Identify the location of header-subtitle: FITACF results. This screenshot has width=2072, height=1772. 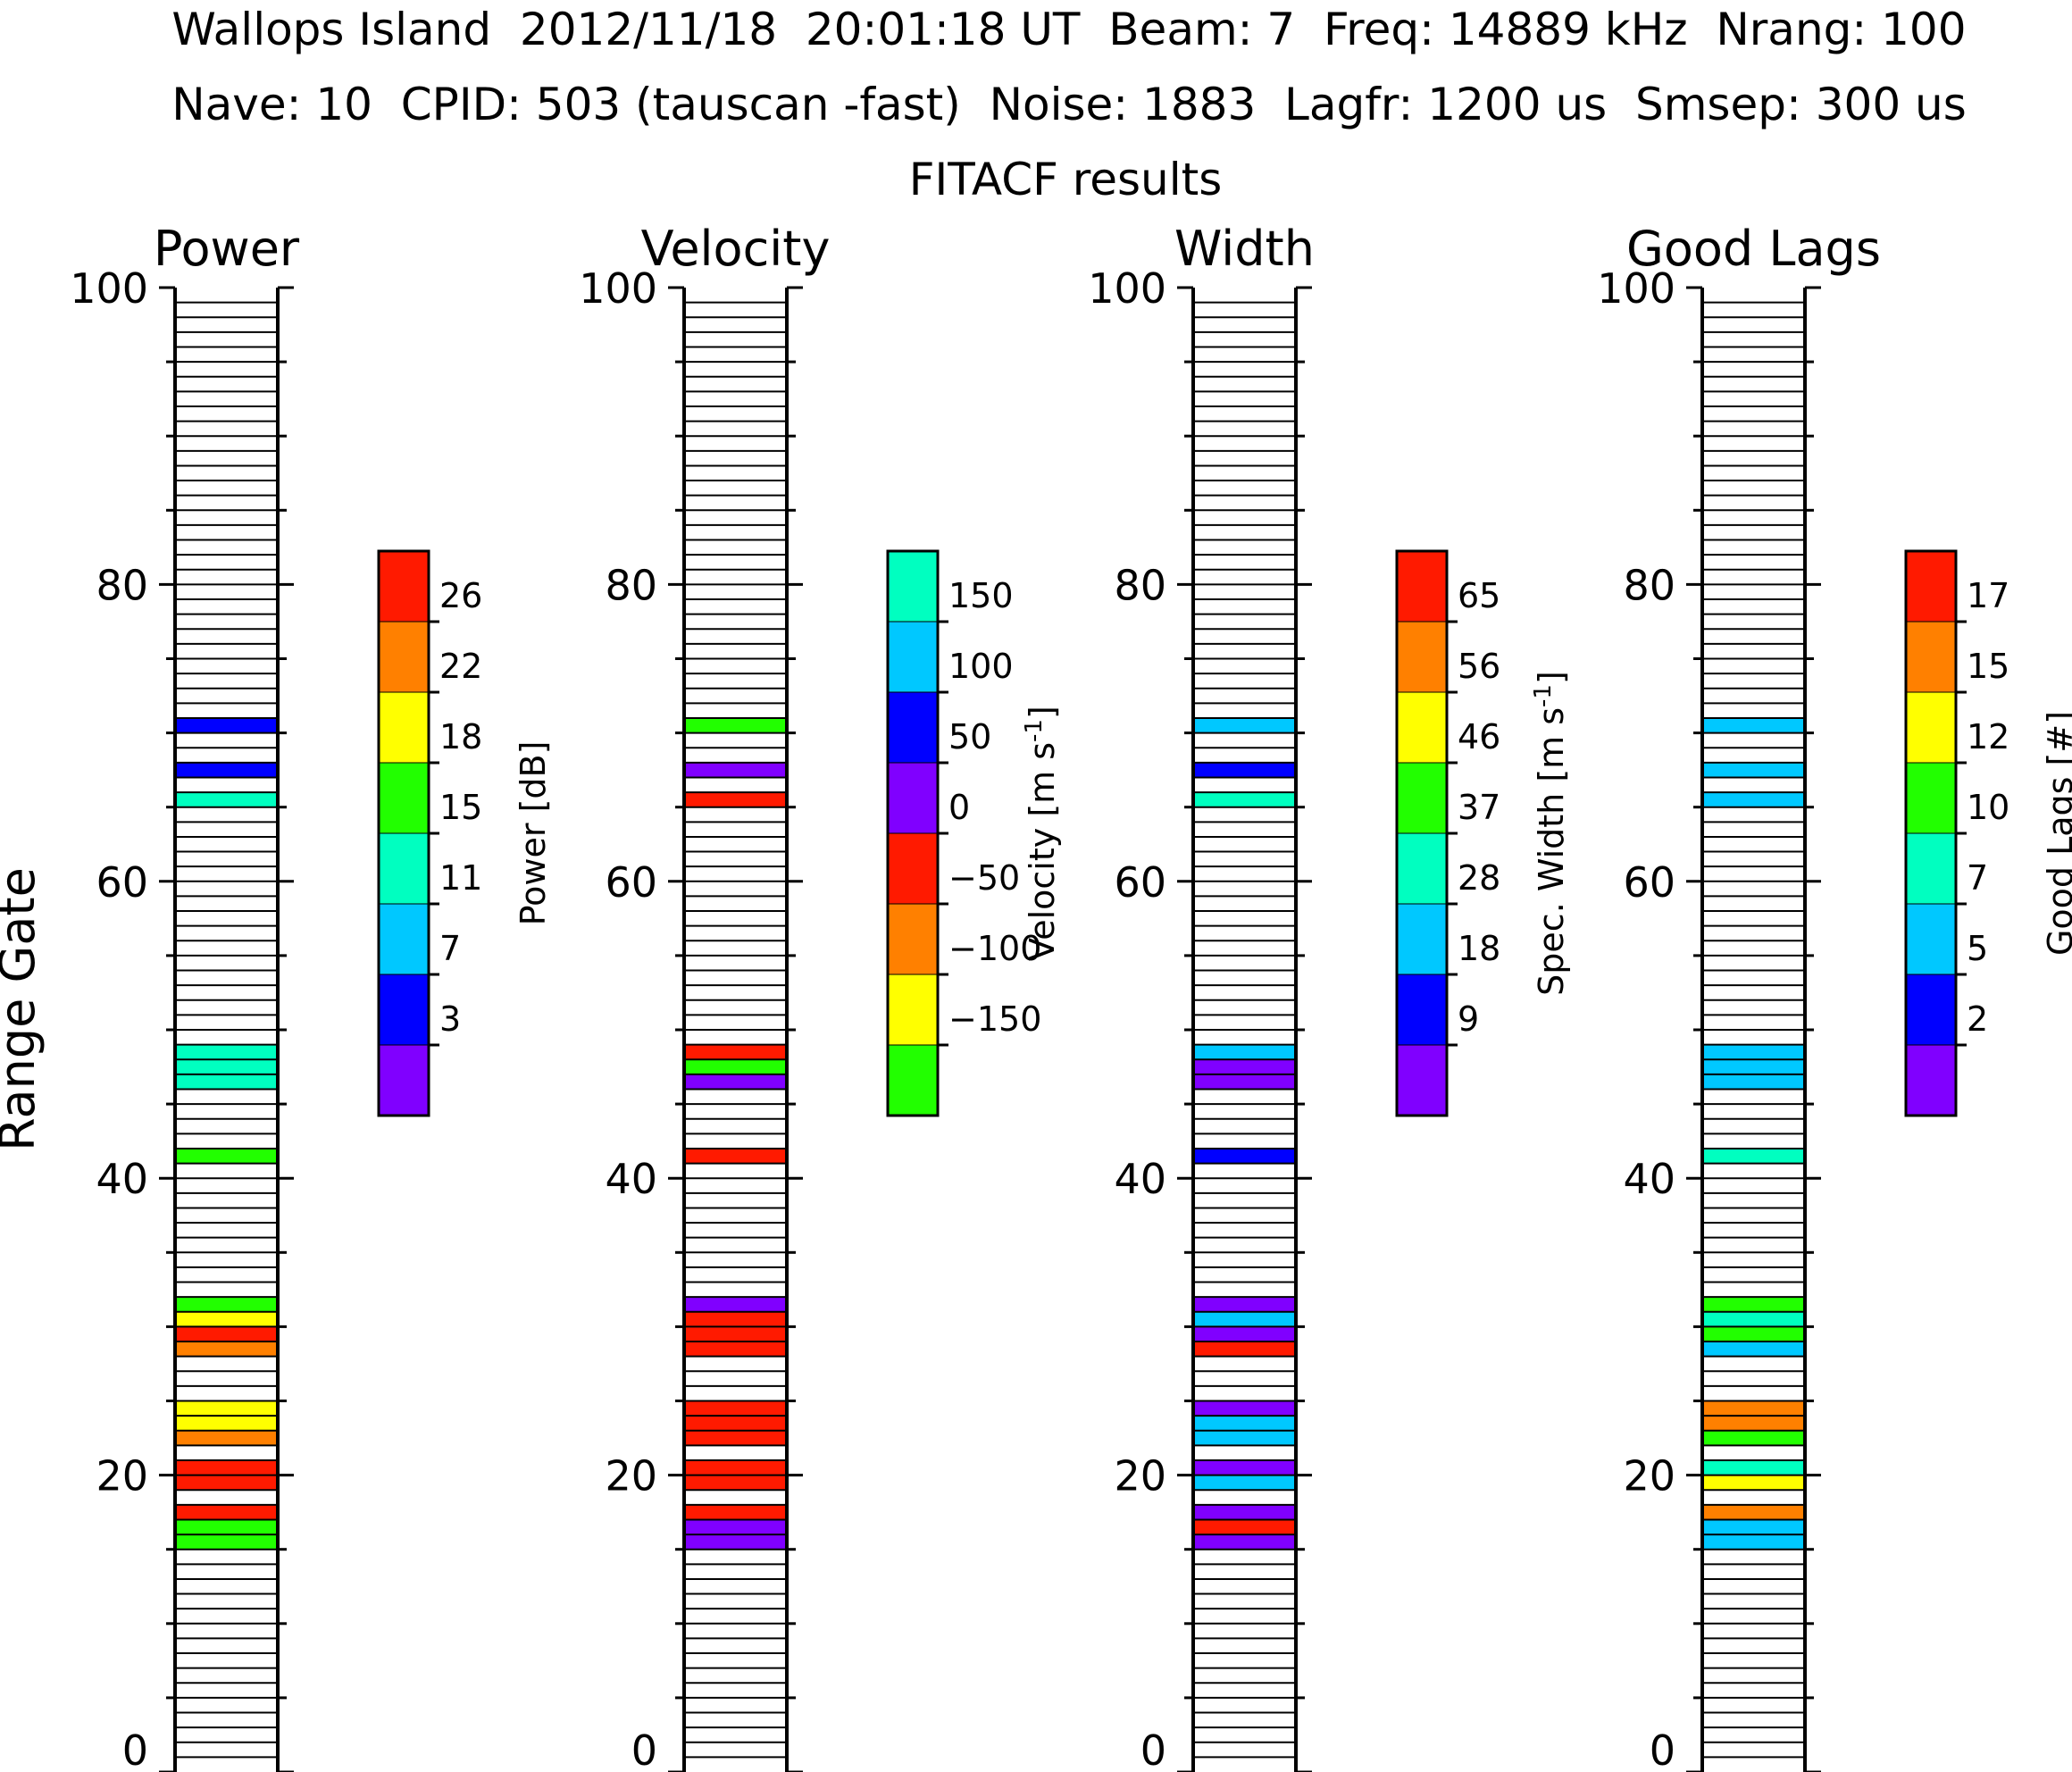
(1066, 179).